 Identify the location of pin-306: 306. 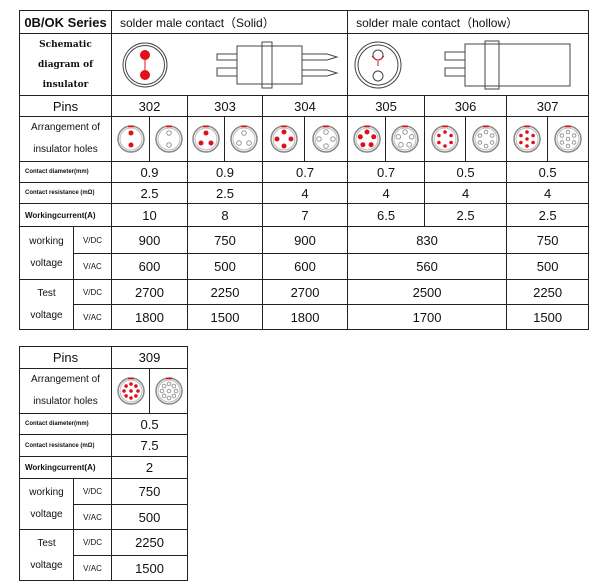
(466, 106).